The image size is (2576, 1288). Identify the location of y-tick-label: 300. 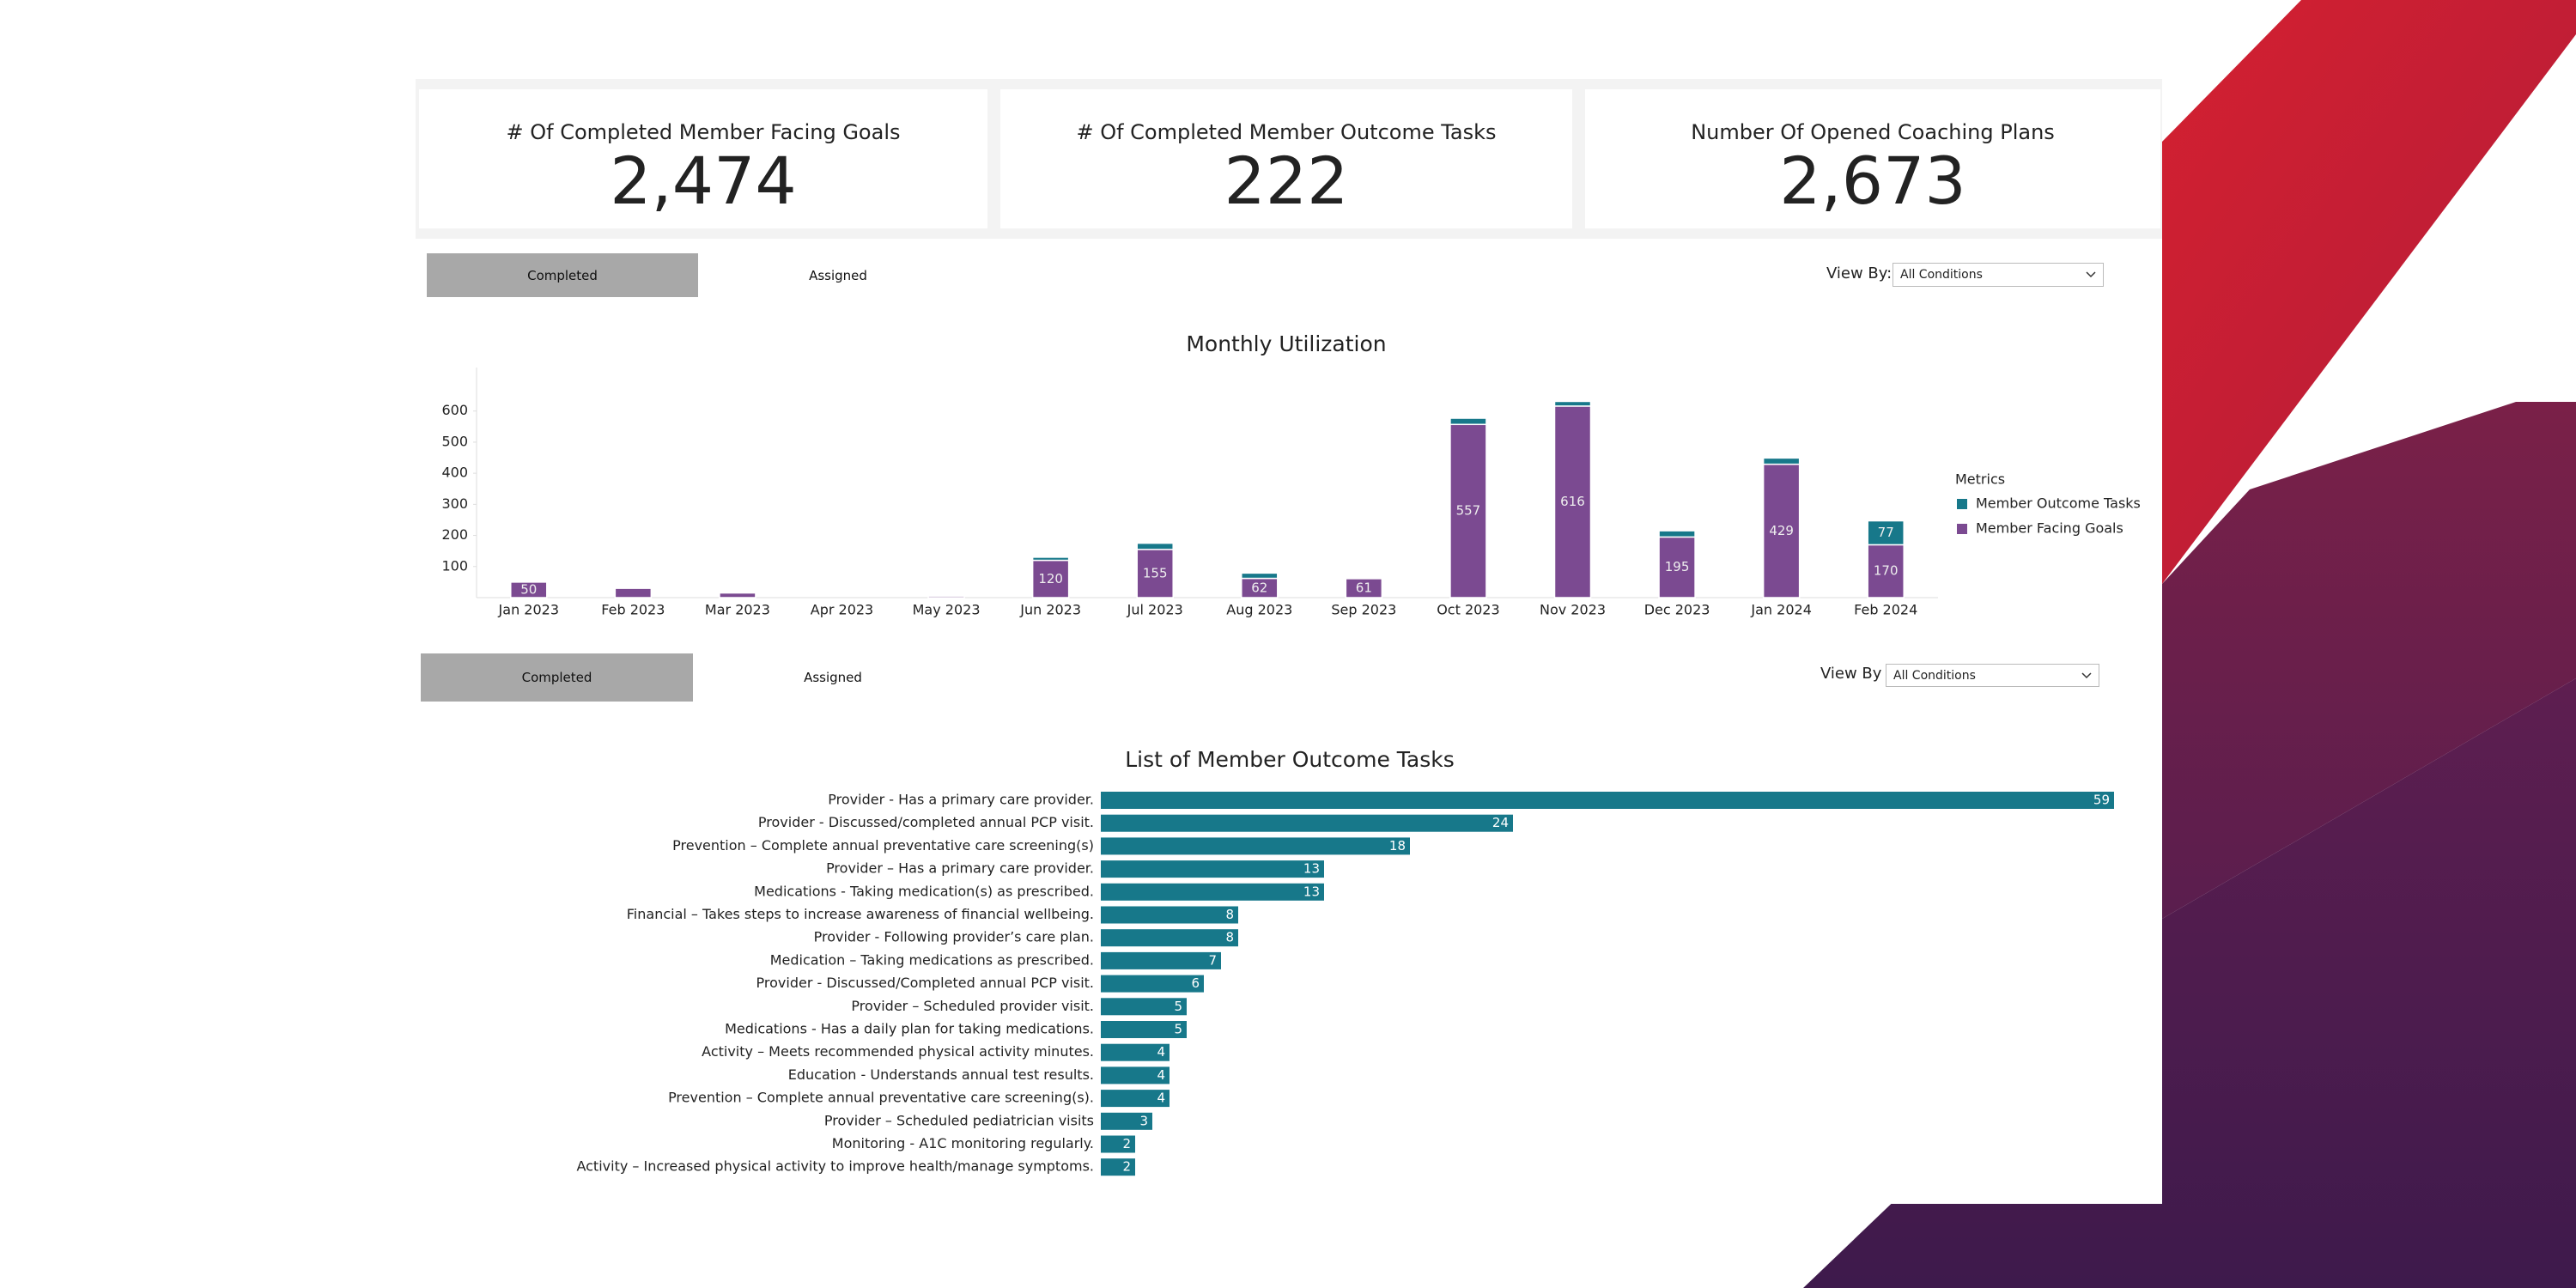
(455, 503).